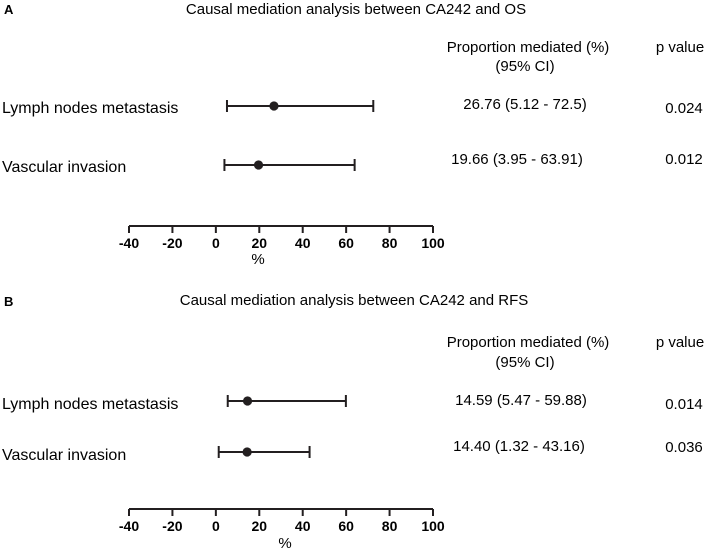 The height and width of the screenshot is (551, 708). I want to click on panel-a-tick-label-1: -20, so click(172, 243).